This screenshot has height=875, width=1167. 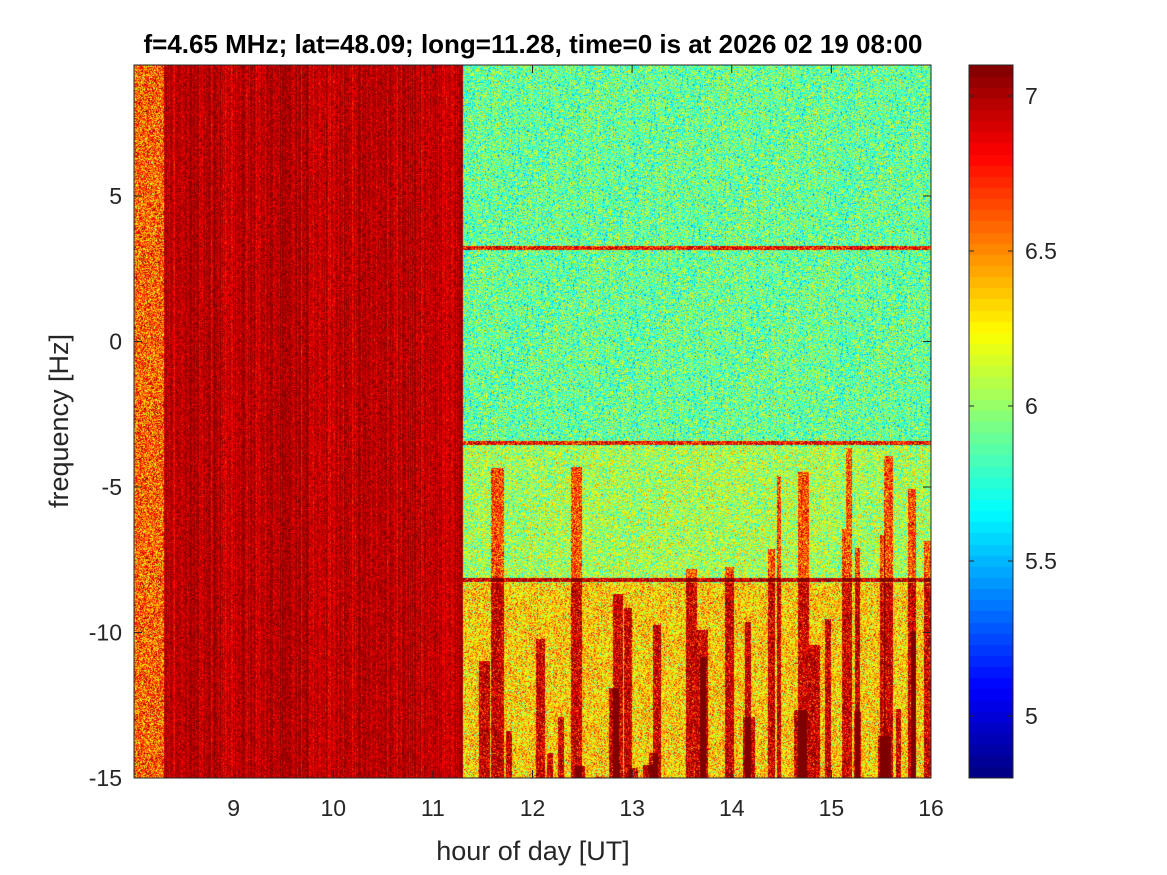 What do you see at coordinates (105, 632) in the screenshot?
I see `y-tick-label: -10` at bounding box center [105, 632].